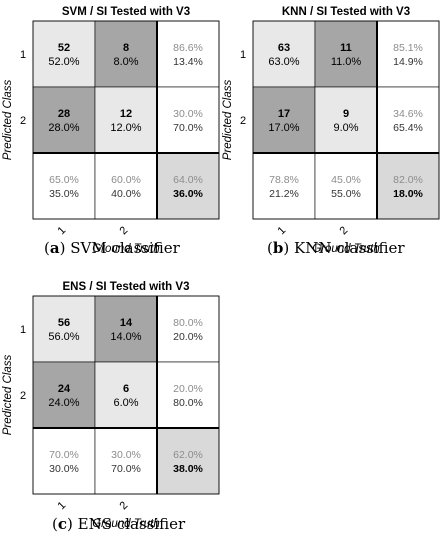  I want to click on col-miss-rate: 40.0%, so click(126, 194).